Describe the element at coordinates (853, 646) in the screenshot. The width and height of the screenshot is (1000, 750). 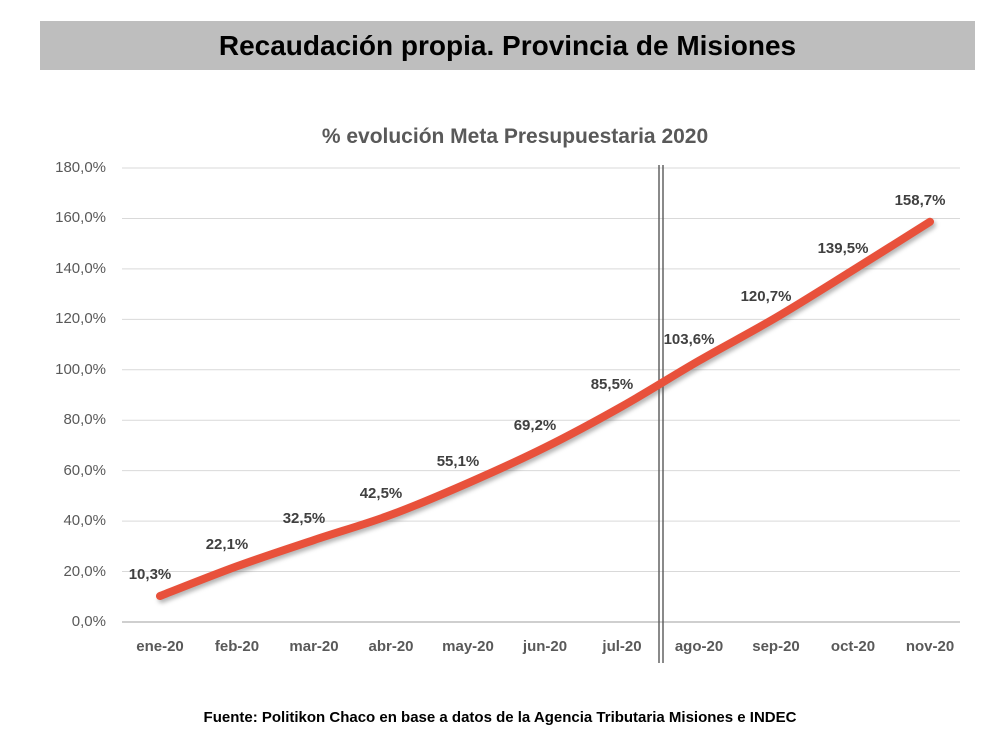
I see `x-tick-label: oct-20` at that location.